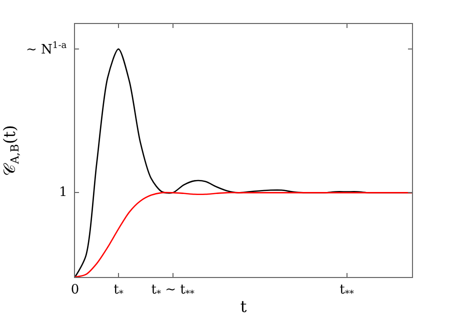 The width and height of the screenshot is (455, 325). Describe the element at coordinates (47, 49) in the screenshot. I see `text: ~ N$^{1-a}$` at that location.